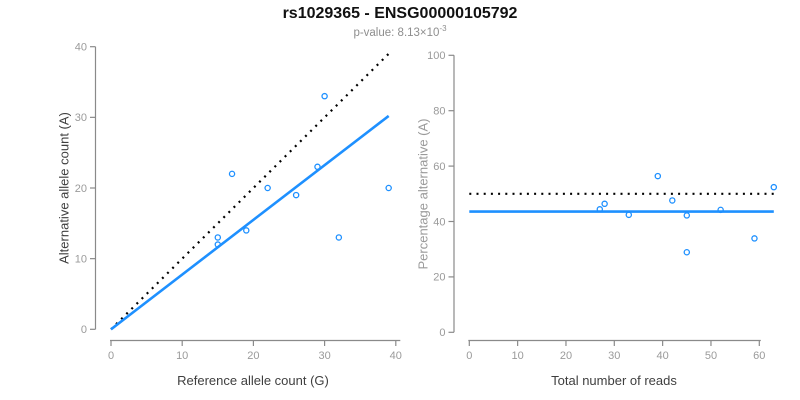 Image resolution: width=800 pixels, height=400 pixels. Describe the element at coordinates (443, 28) in the screenshot. I see `pvalue-exponent: -3` at that location.